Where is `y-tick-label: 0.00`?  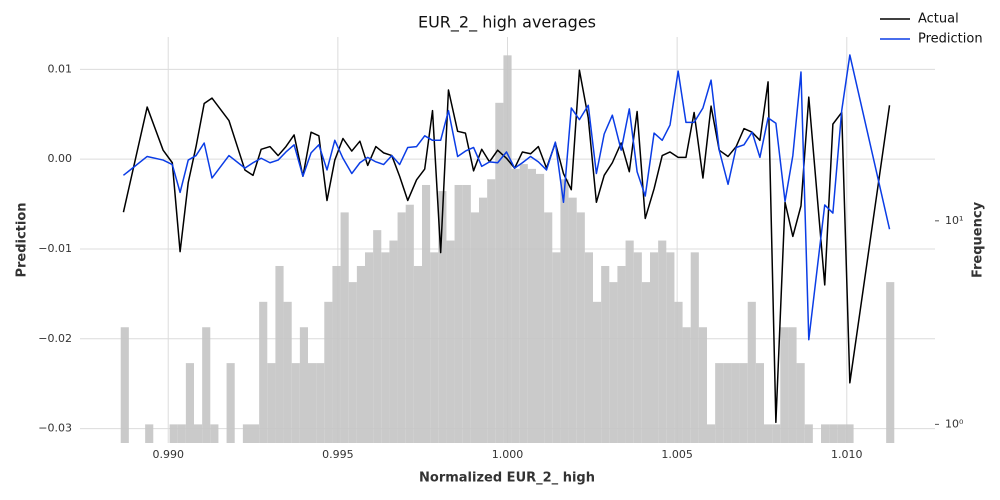 y-tick-label: 0.00 is located at coordinates (60, 158).